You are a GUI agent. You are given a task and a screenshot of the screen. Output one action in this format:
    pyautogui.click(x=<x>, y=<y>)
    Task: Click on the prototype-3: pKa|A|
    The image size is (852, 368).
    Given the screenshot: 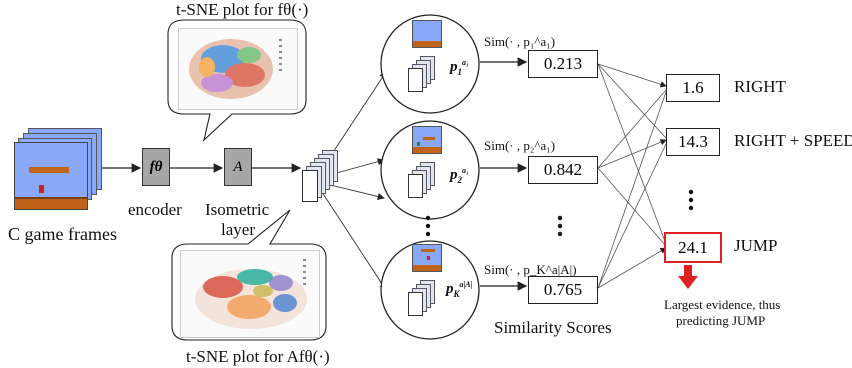 What is the action you would take?
    pyautogui.click(x=440, y=284)
    